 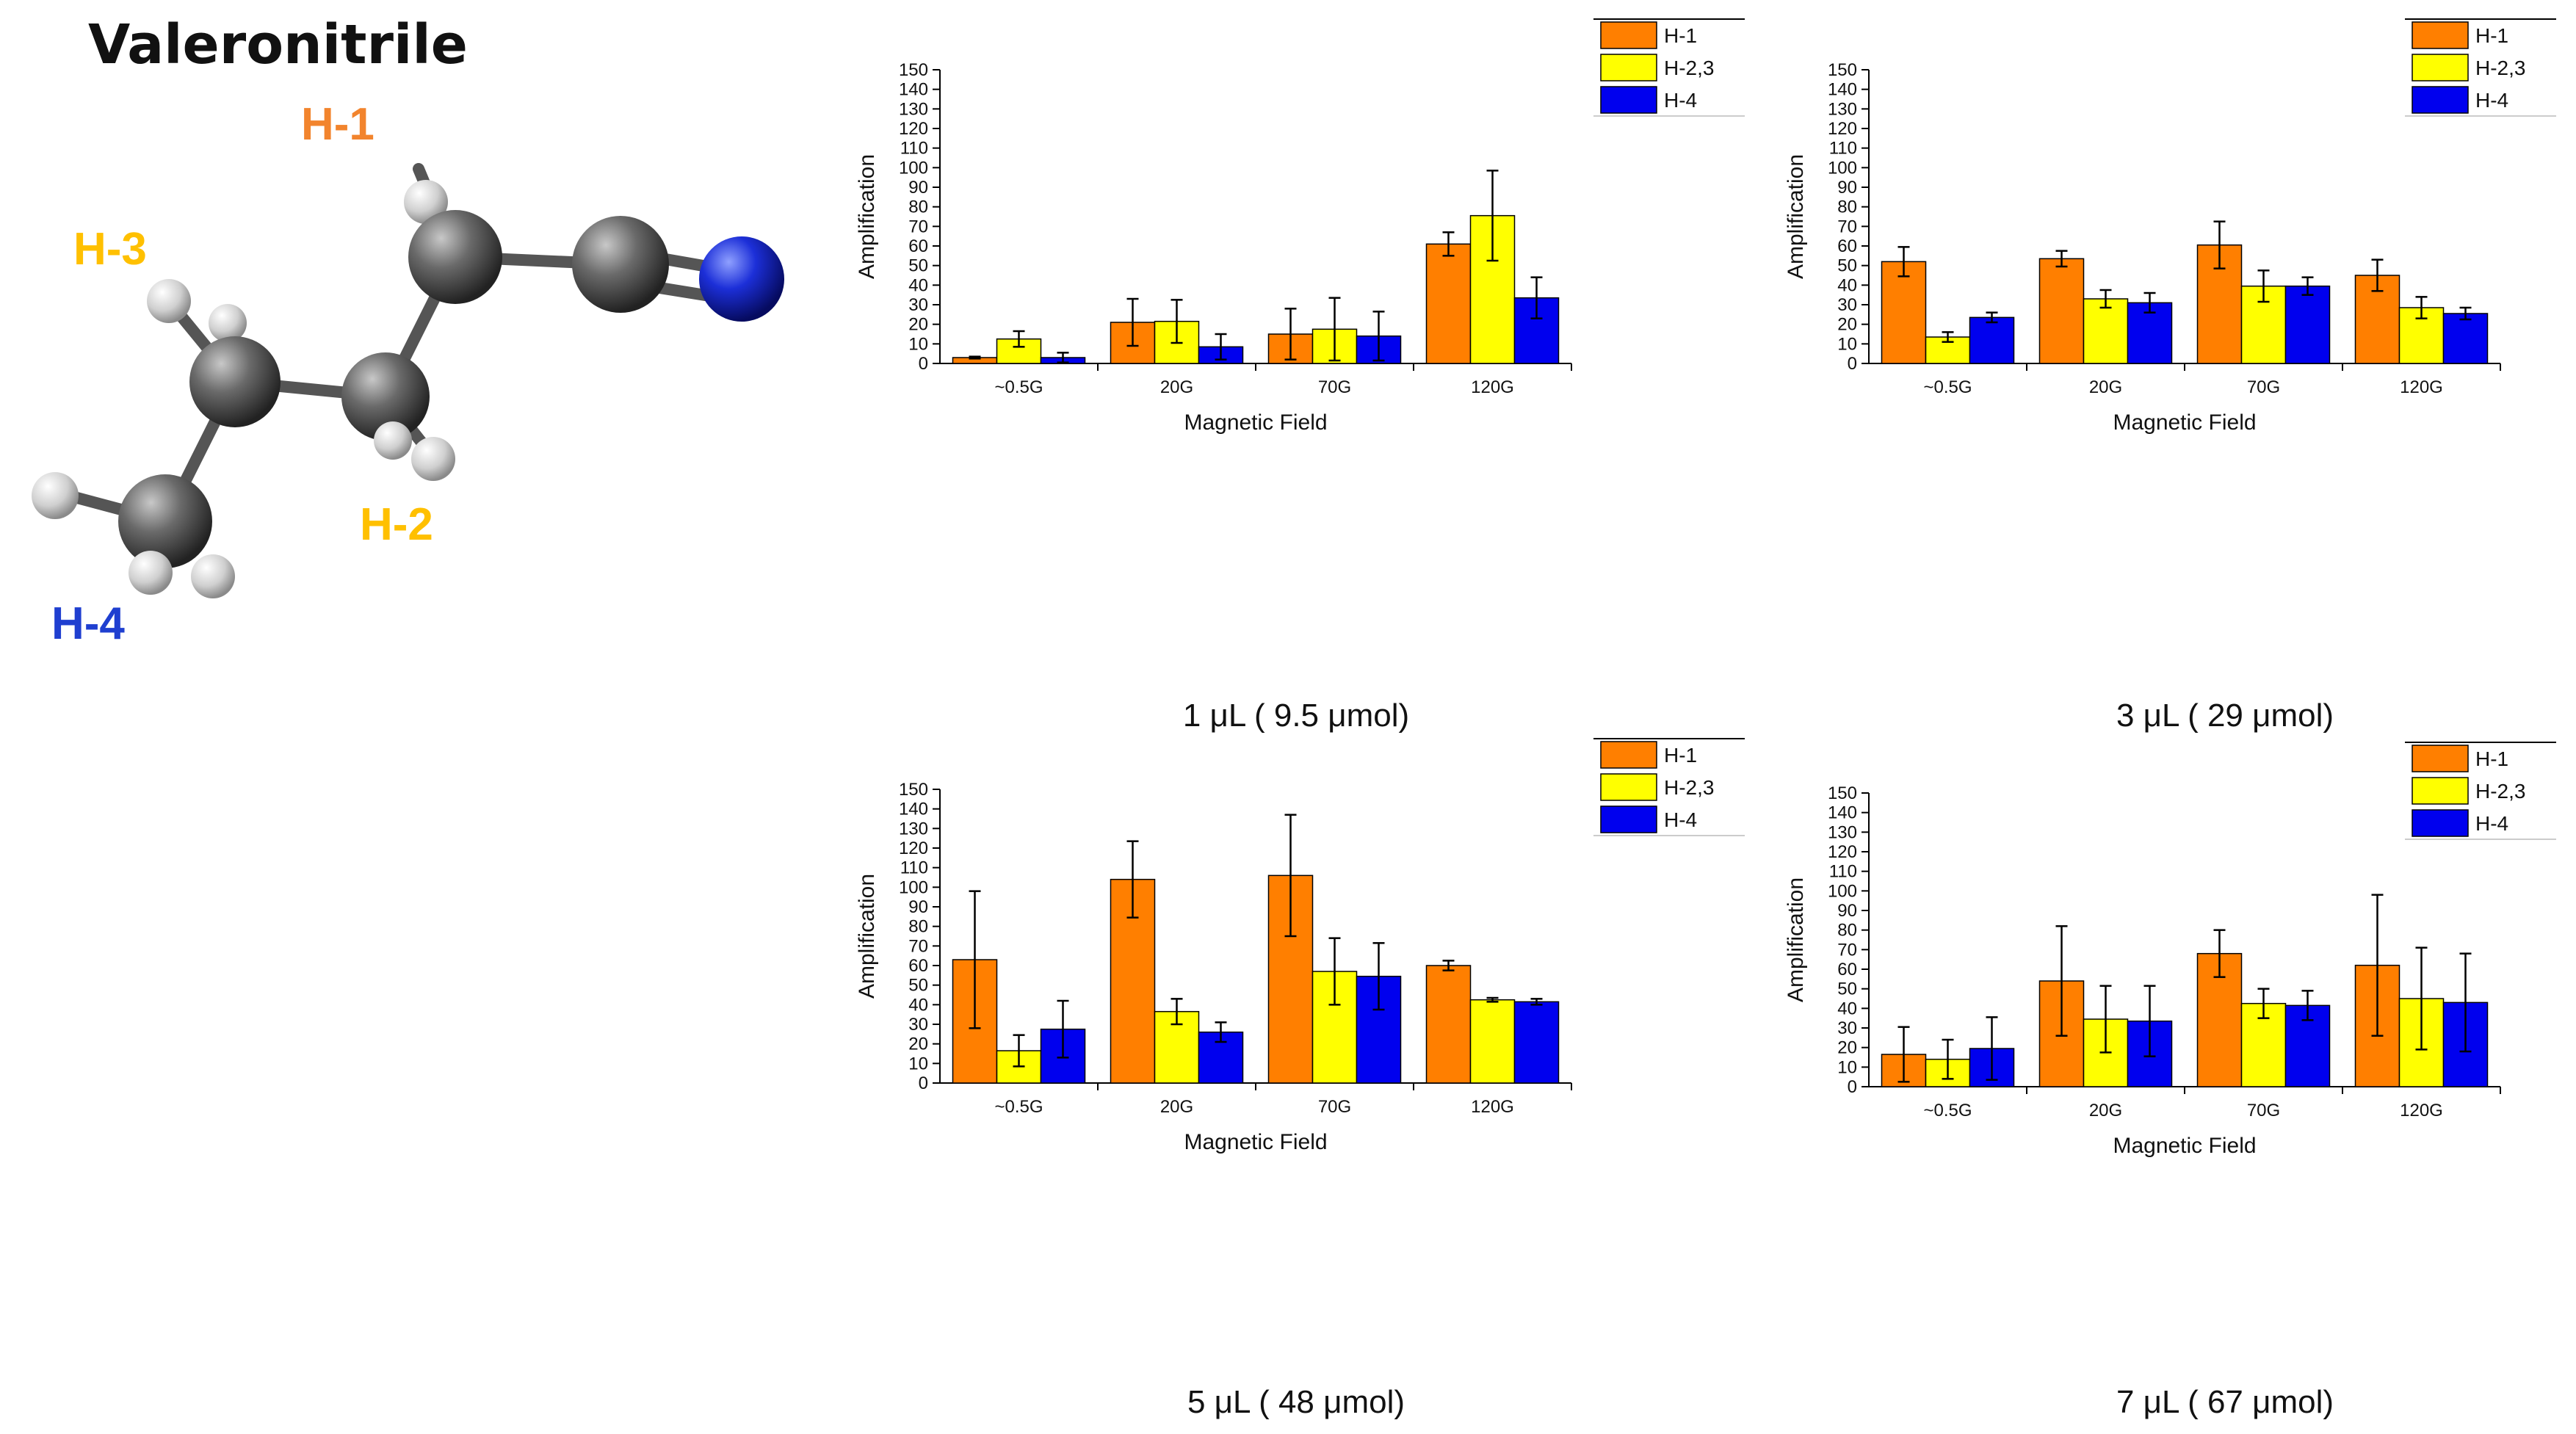 What do you see at coordinates (1492, 1041) in the screenshot?
I see `bar-h-2-3-120g` at bounding box center [1492, 1041].